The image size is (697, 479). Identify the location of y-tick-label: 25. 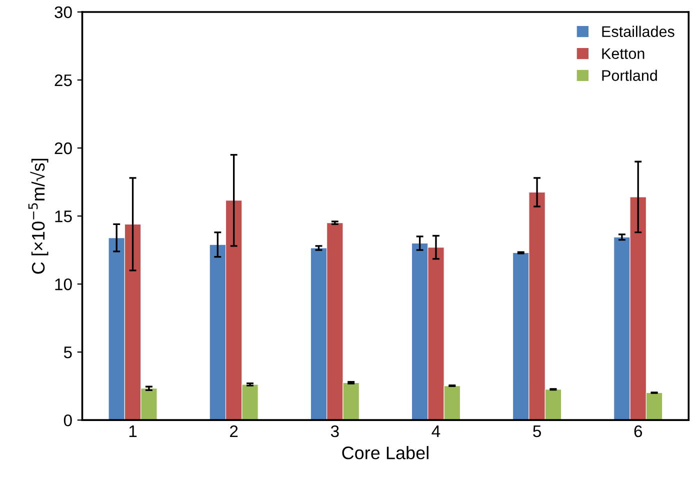
(63, 80).